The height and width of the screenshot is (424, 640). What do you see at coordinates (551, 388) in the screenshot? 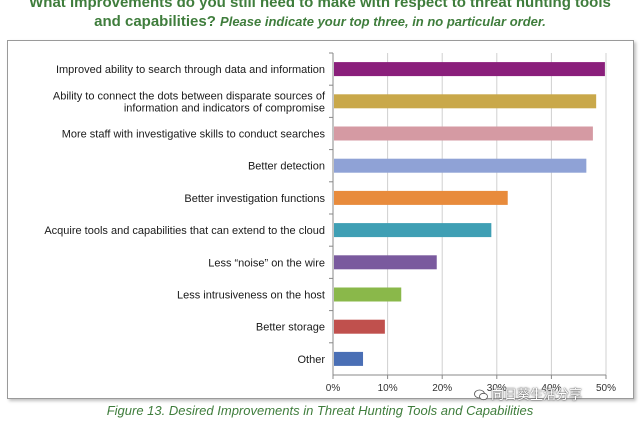
I see `x-tick-label: 40%` at bounding box center [551, 388].